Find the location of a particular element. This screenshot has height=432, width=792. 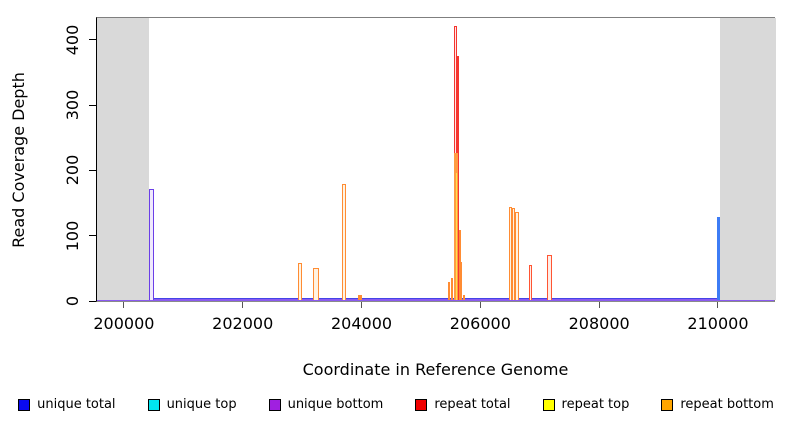

x-axis-title: Coordinate in Reference Genome is located at coordinates (435, 369).